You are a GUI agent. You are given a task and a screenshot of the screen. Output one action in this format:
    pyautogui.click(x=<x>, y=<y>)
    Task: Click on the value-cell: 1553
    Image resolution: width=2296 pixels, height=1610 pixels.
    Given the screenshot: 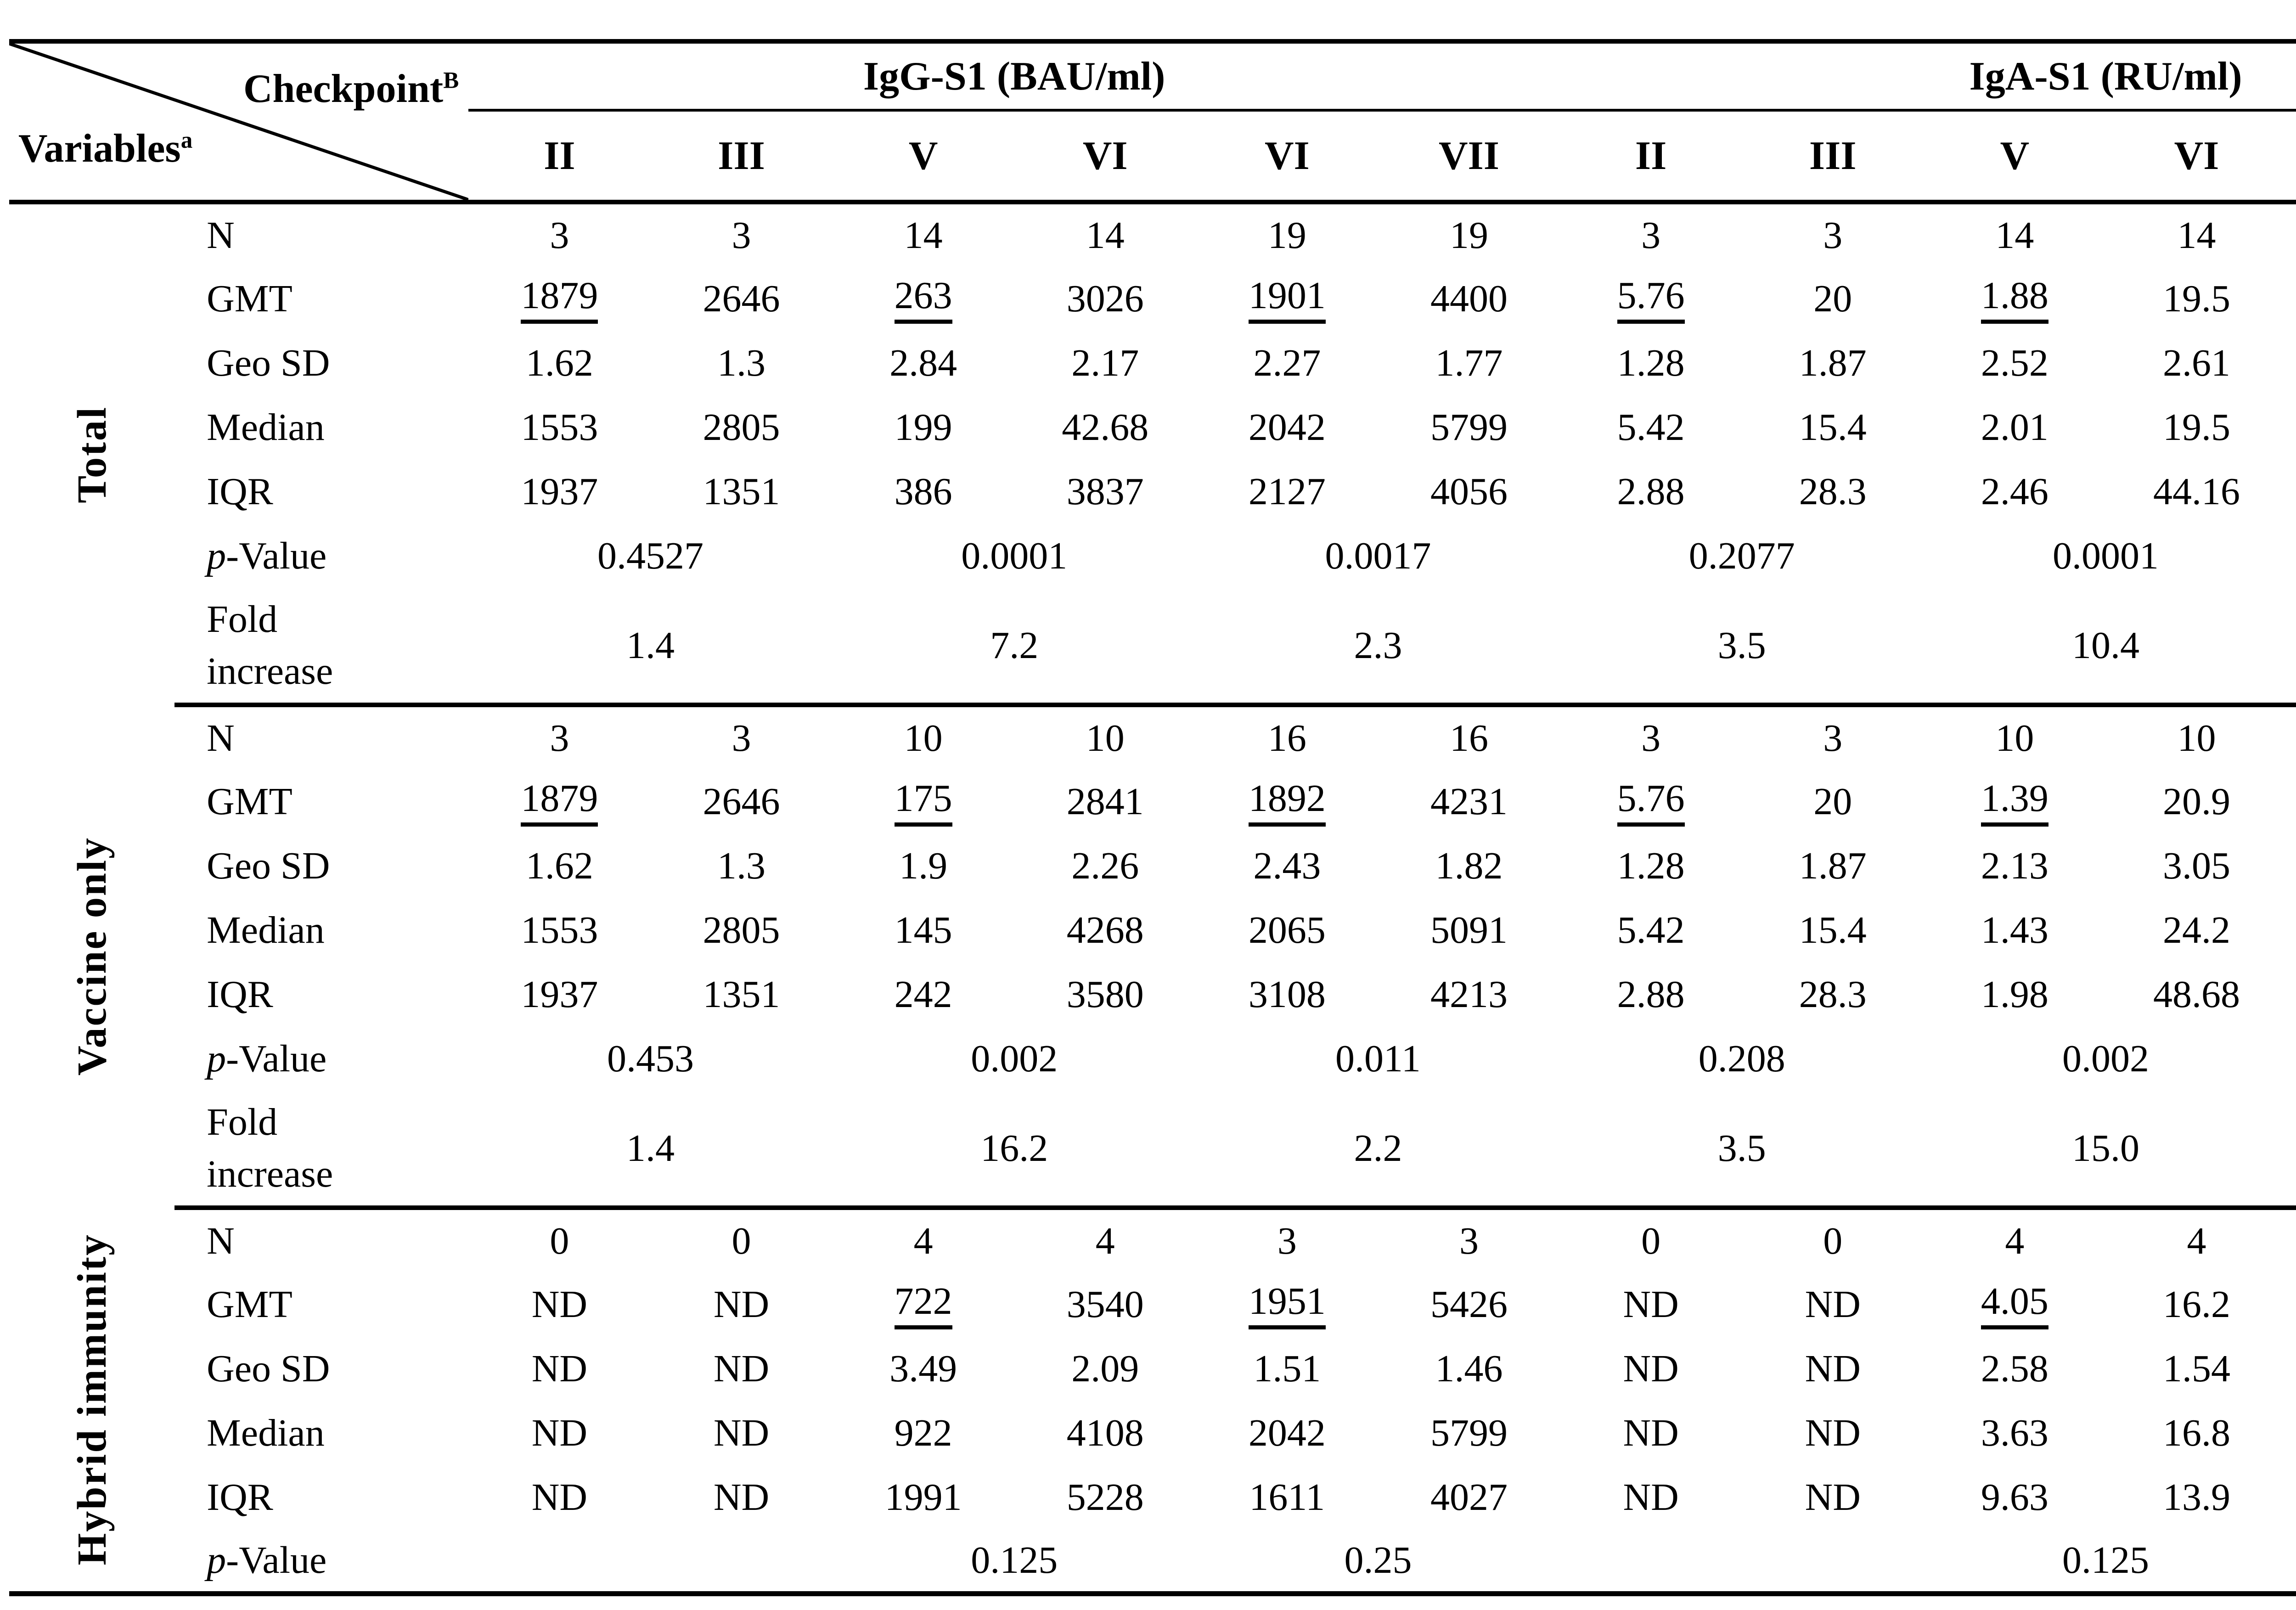 What is the action you would take?
    pyautogui.click(x=559, y=427)
    